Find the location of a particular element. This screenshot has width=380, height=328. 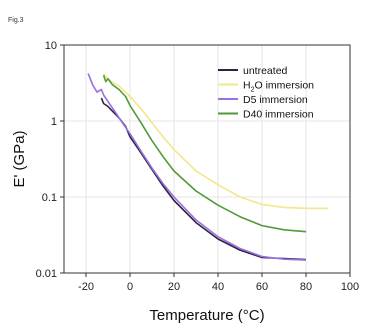

x-tick-label: 0 is located at coordinates (130, 287).